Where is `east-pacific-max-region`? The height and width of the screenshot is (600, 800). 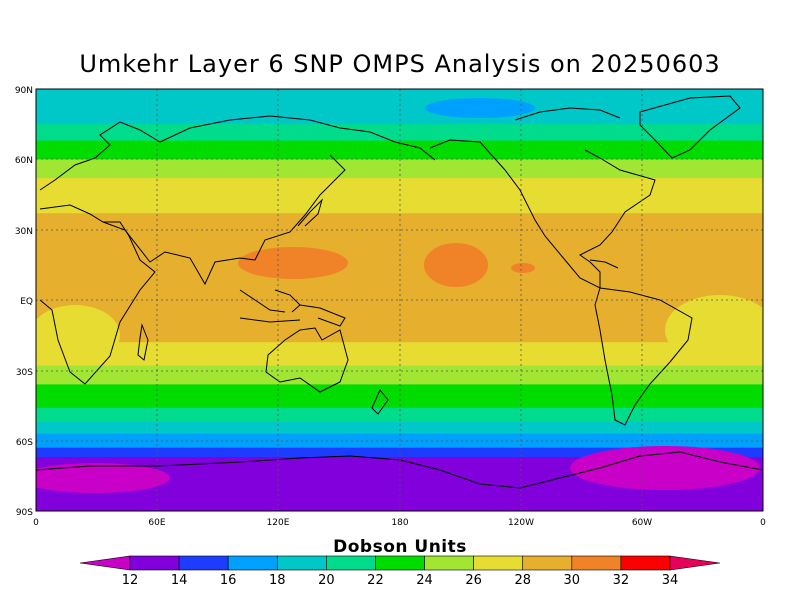 east-pacific-max-region is located at coordinates (523, 268).